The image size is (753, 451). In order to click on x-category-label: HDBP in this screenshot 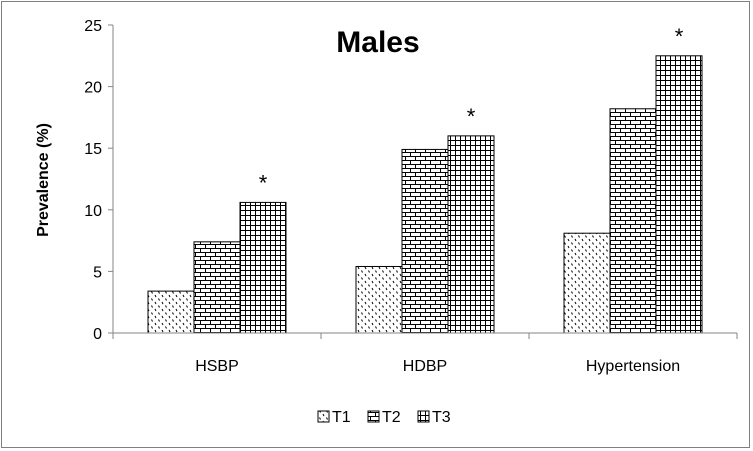, I will do `click(425, 366)`.